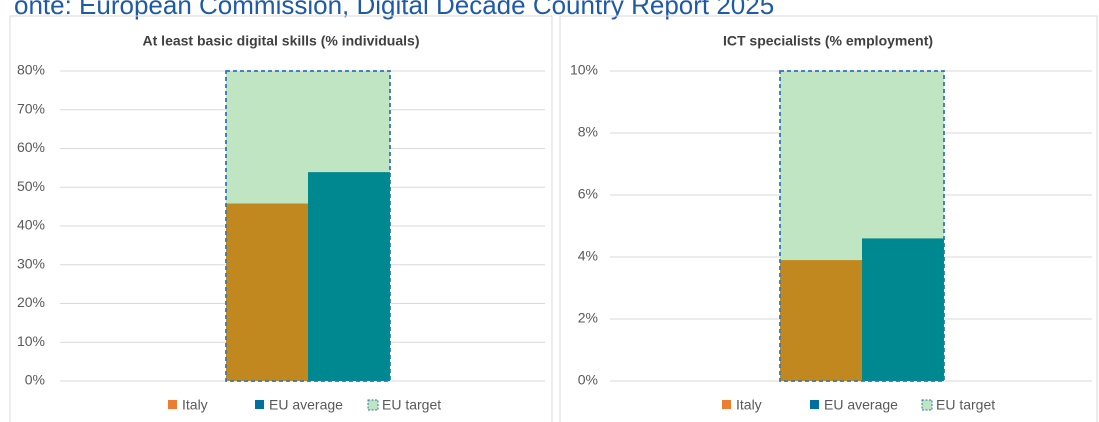 This screenshot has width=1099, height=422. What do you see at coordinates (588, 318) in the screenshot?
I see `y-tick-label: 2%` at bounding box center [588, 318].